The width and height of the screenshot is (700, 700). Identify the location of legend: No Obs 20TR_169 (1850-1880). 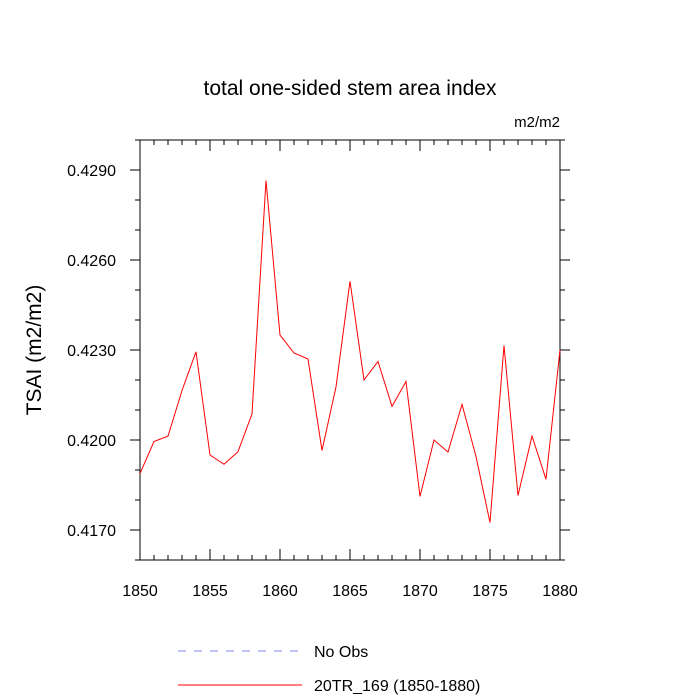
(329, 669).